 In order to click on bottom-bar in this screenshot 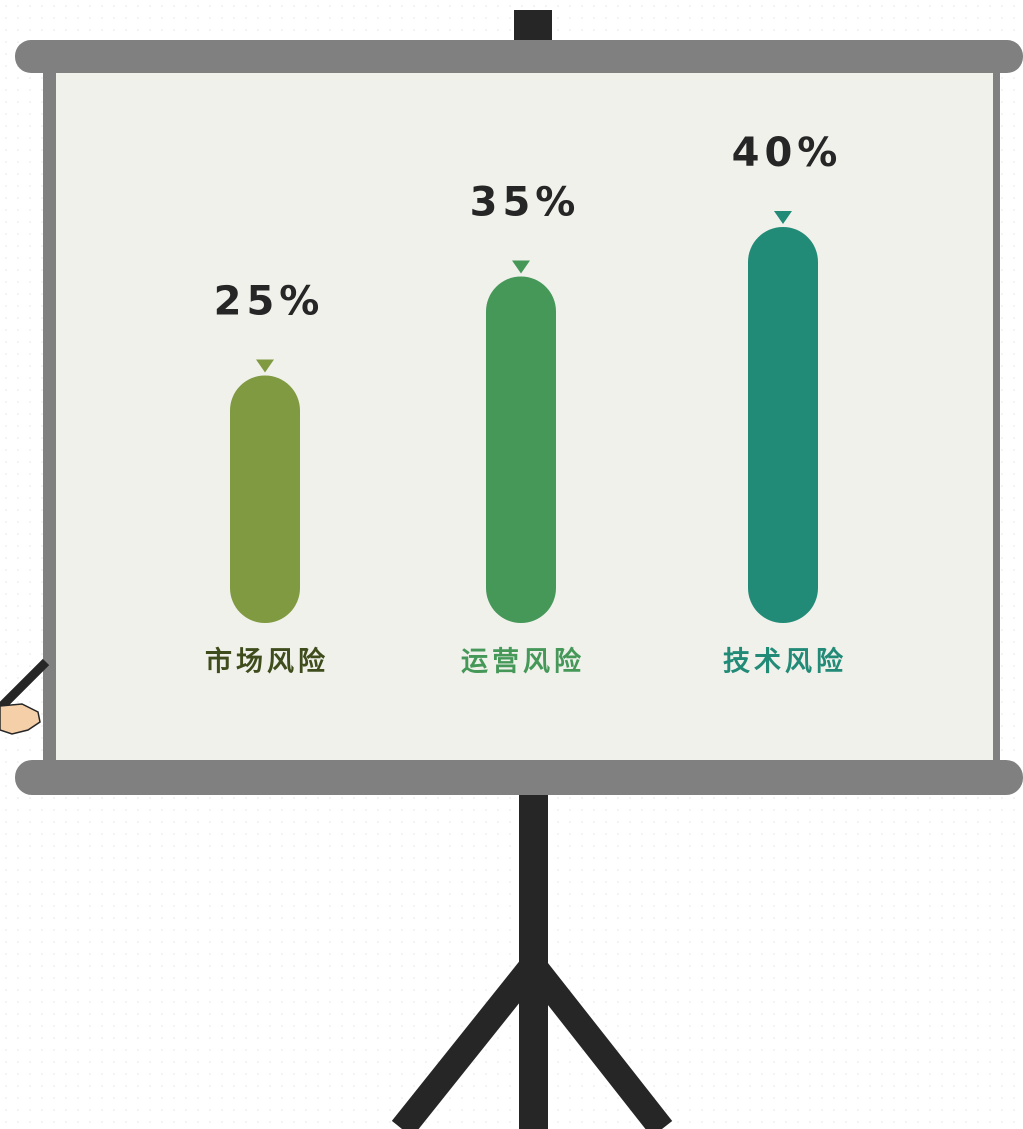, I will do `click(519, 777)`.